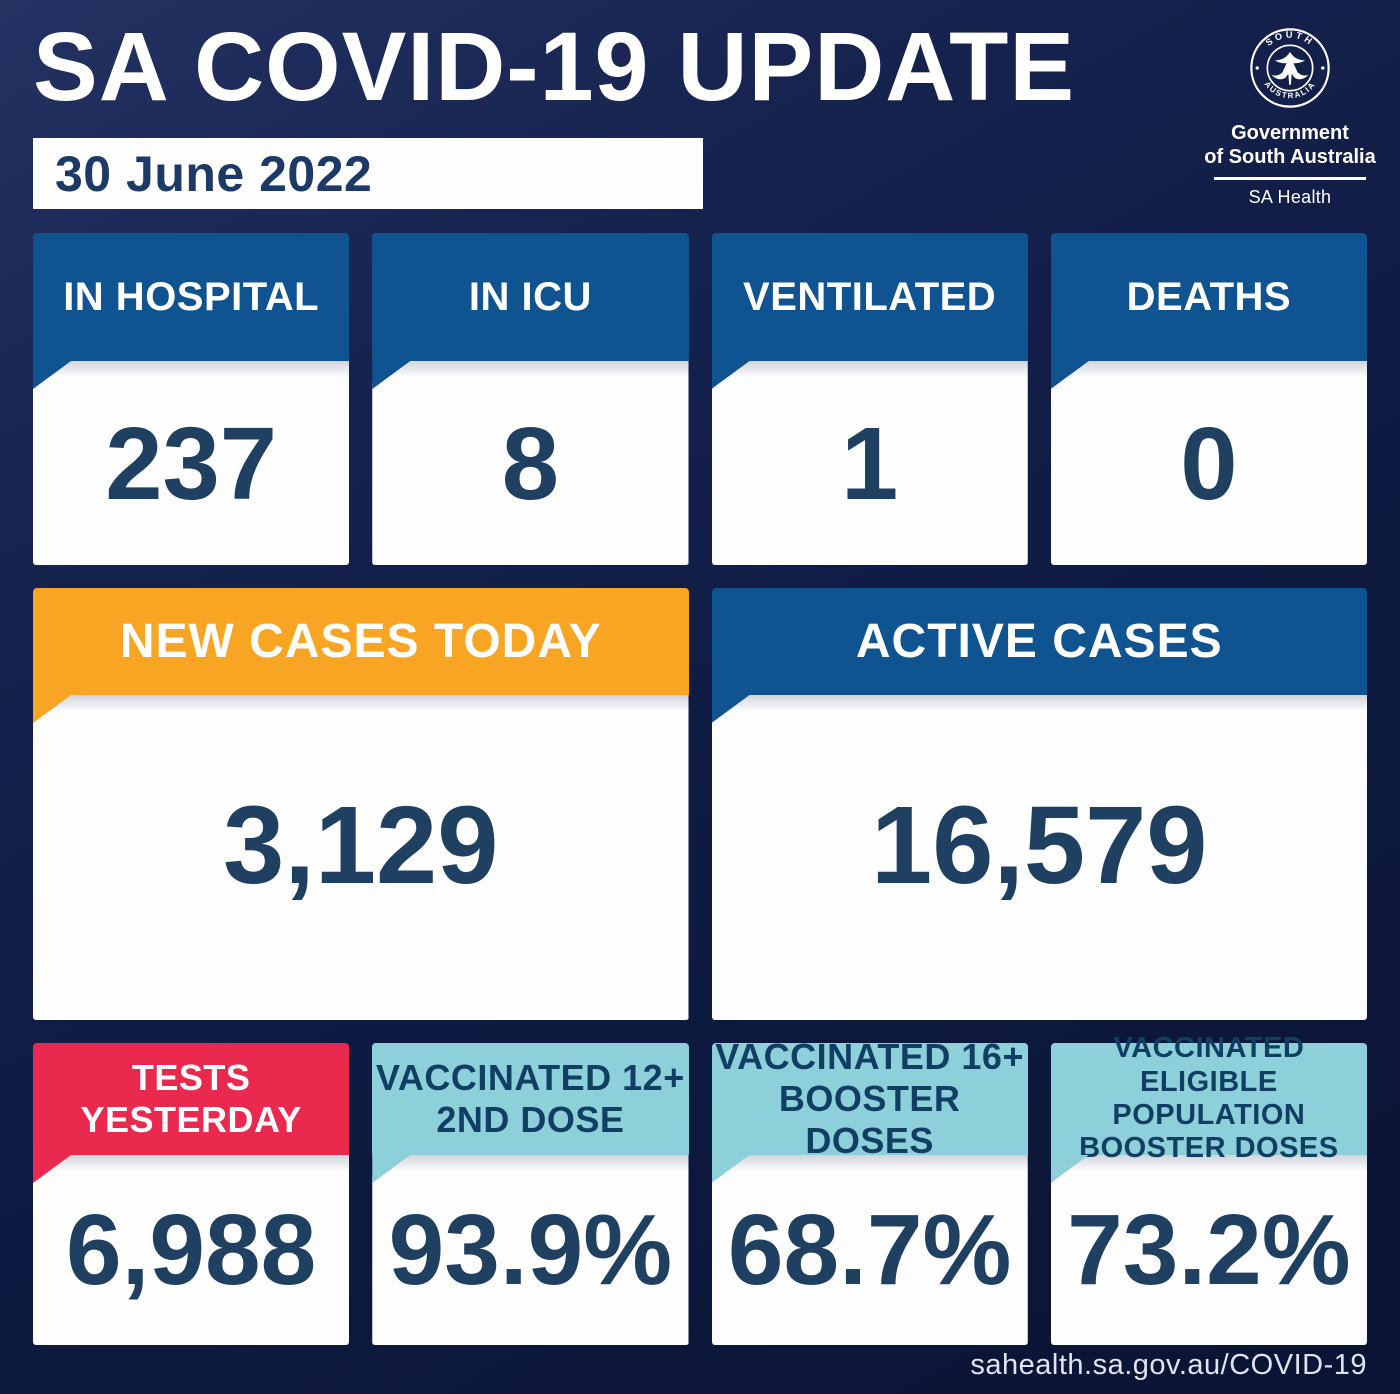 This screenshot has width=1400, height=1394. I want to click on card-body: 1, so click(869, 463).